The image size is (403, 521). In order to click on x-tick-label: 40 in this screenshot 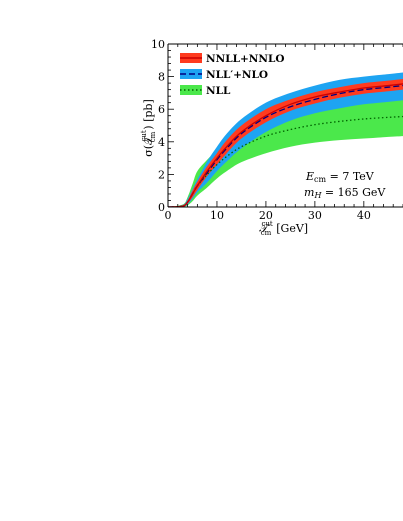, I will do `click(364, 215)`.